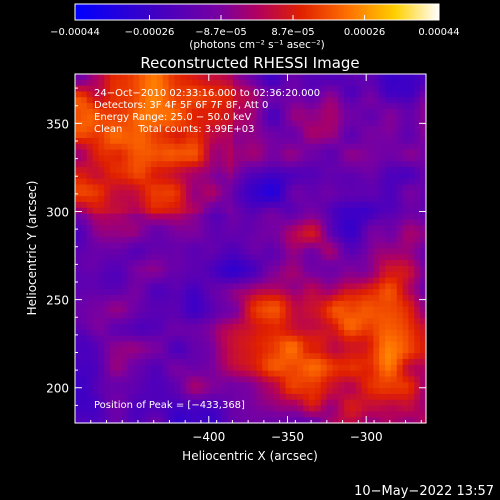 The width and height of the screenshot is (500, 500). Describe the element at coordinates (57, 124) in the screenshot. I see `y-tick-label: 350` at that location.